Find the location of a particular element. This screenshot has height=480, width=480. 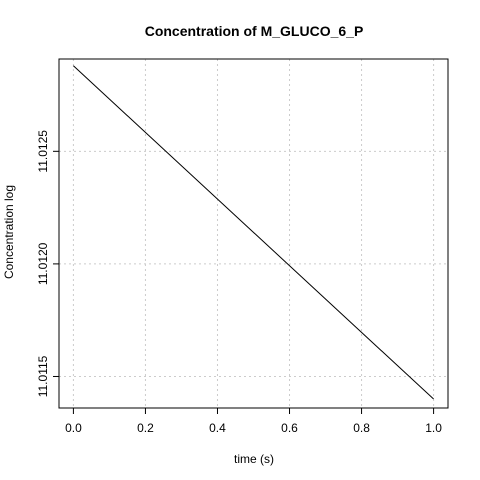

x-tick-label: 0.2 is located at coordinates (145, 428).